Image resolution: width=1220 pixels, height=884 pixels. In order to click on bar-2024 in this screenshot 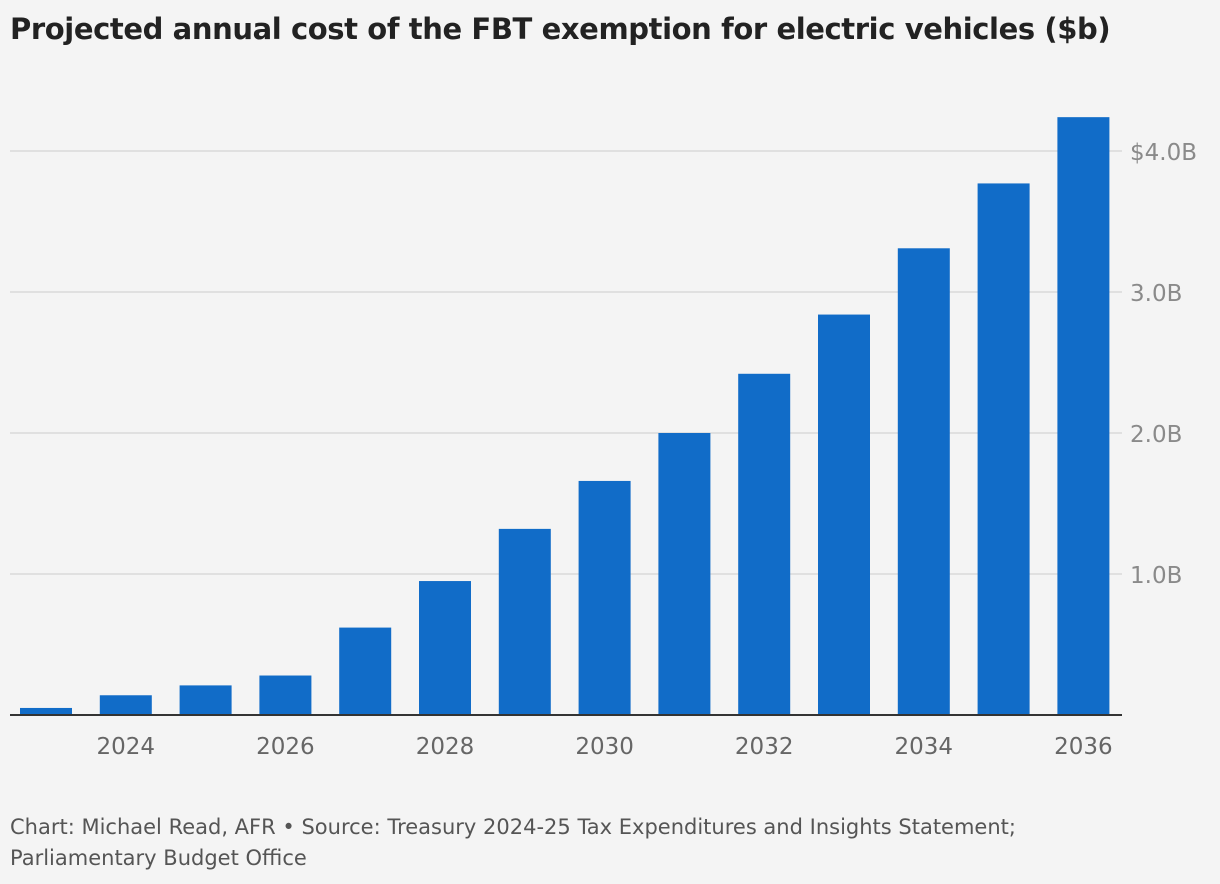, I will do `click(125, 705)`.